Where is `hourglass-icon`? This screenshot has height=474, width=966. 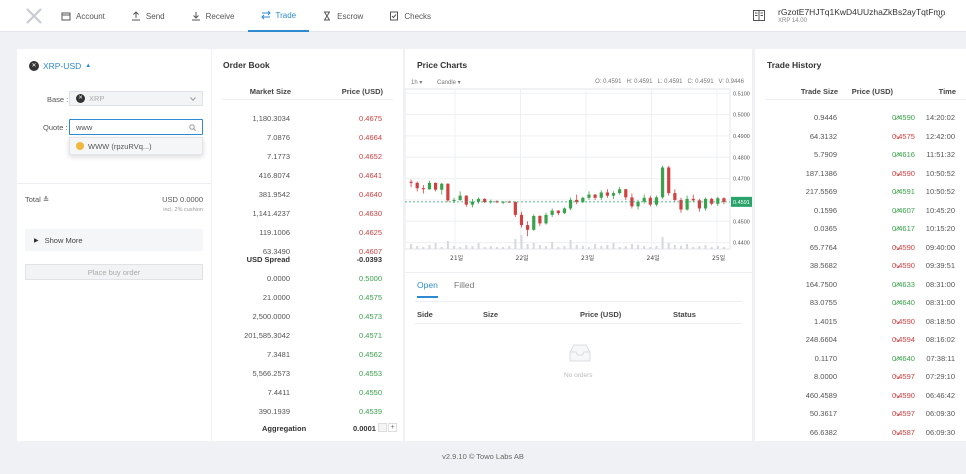
hourglass-icon is located at coordinates (327, 16).